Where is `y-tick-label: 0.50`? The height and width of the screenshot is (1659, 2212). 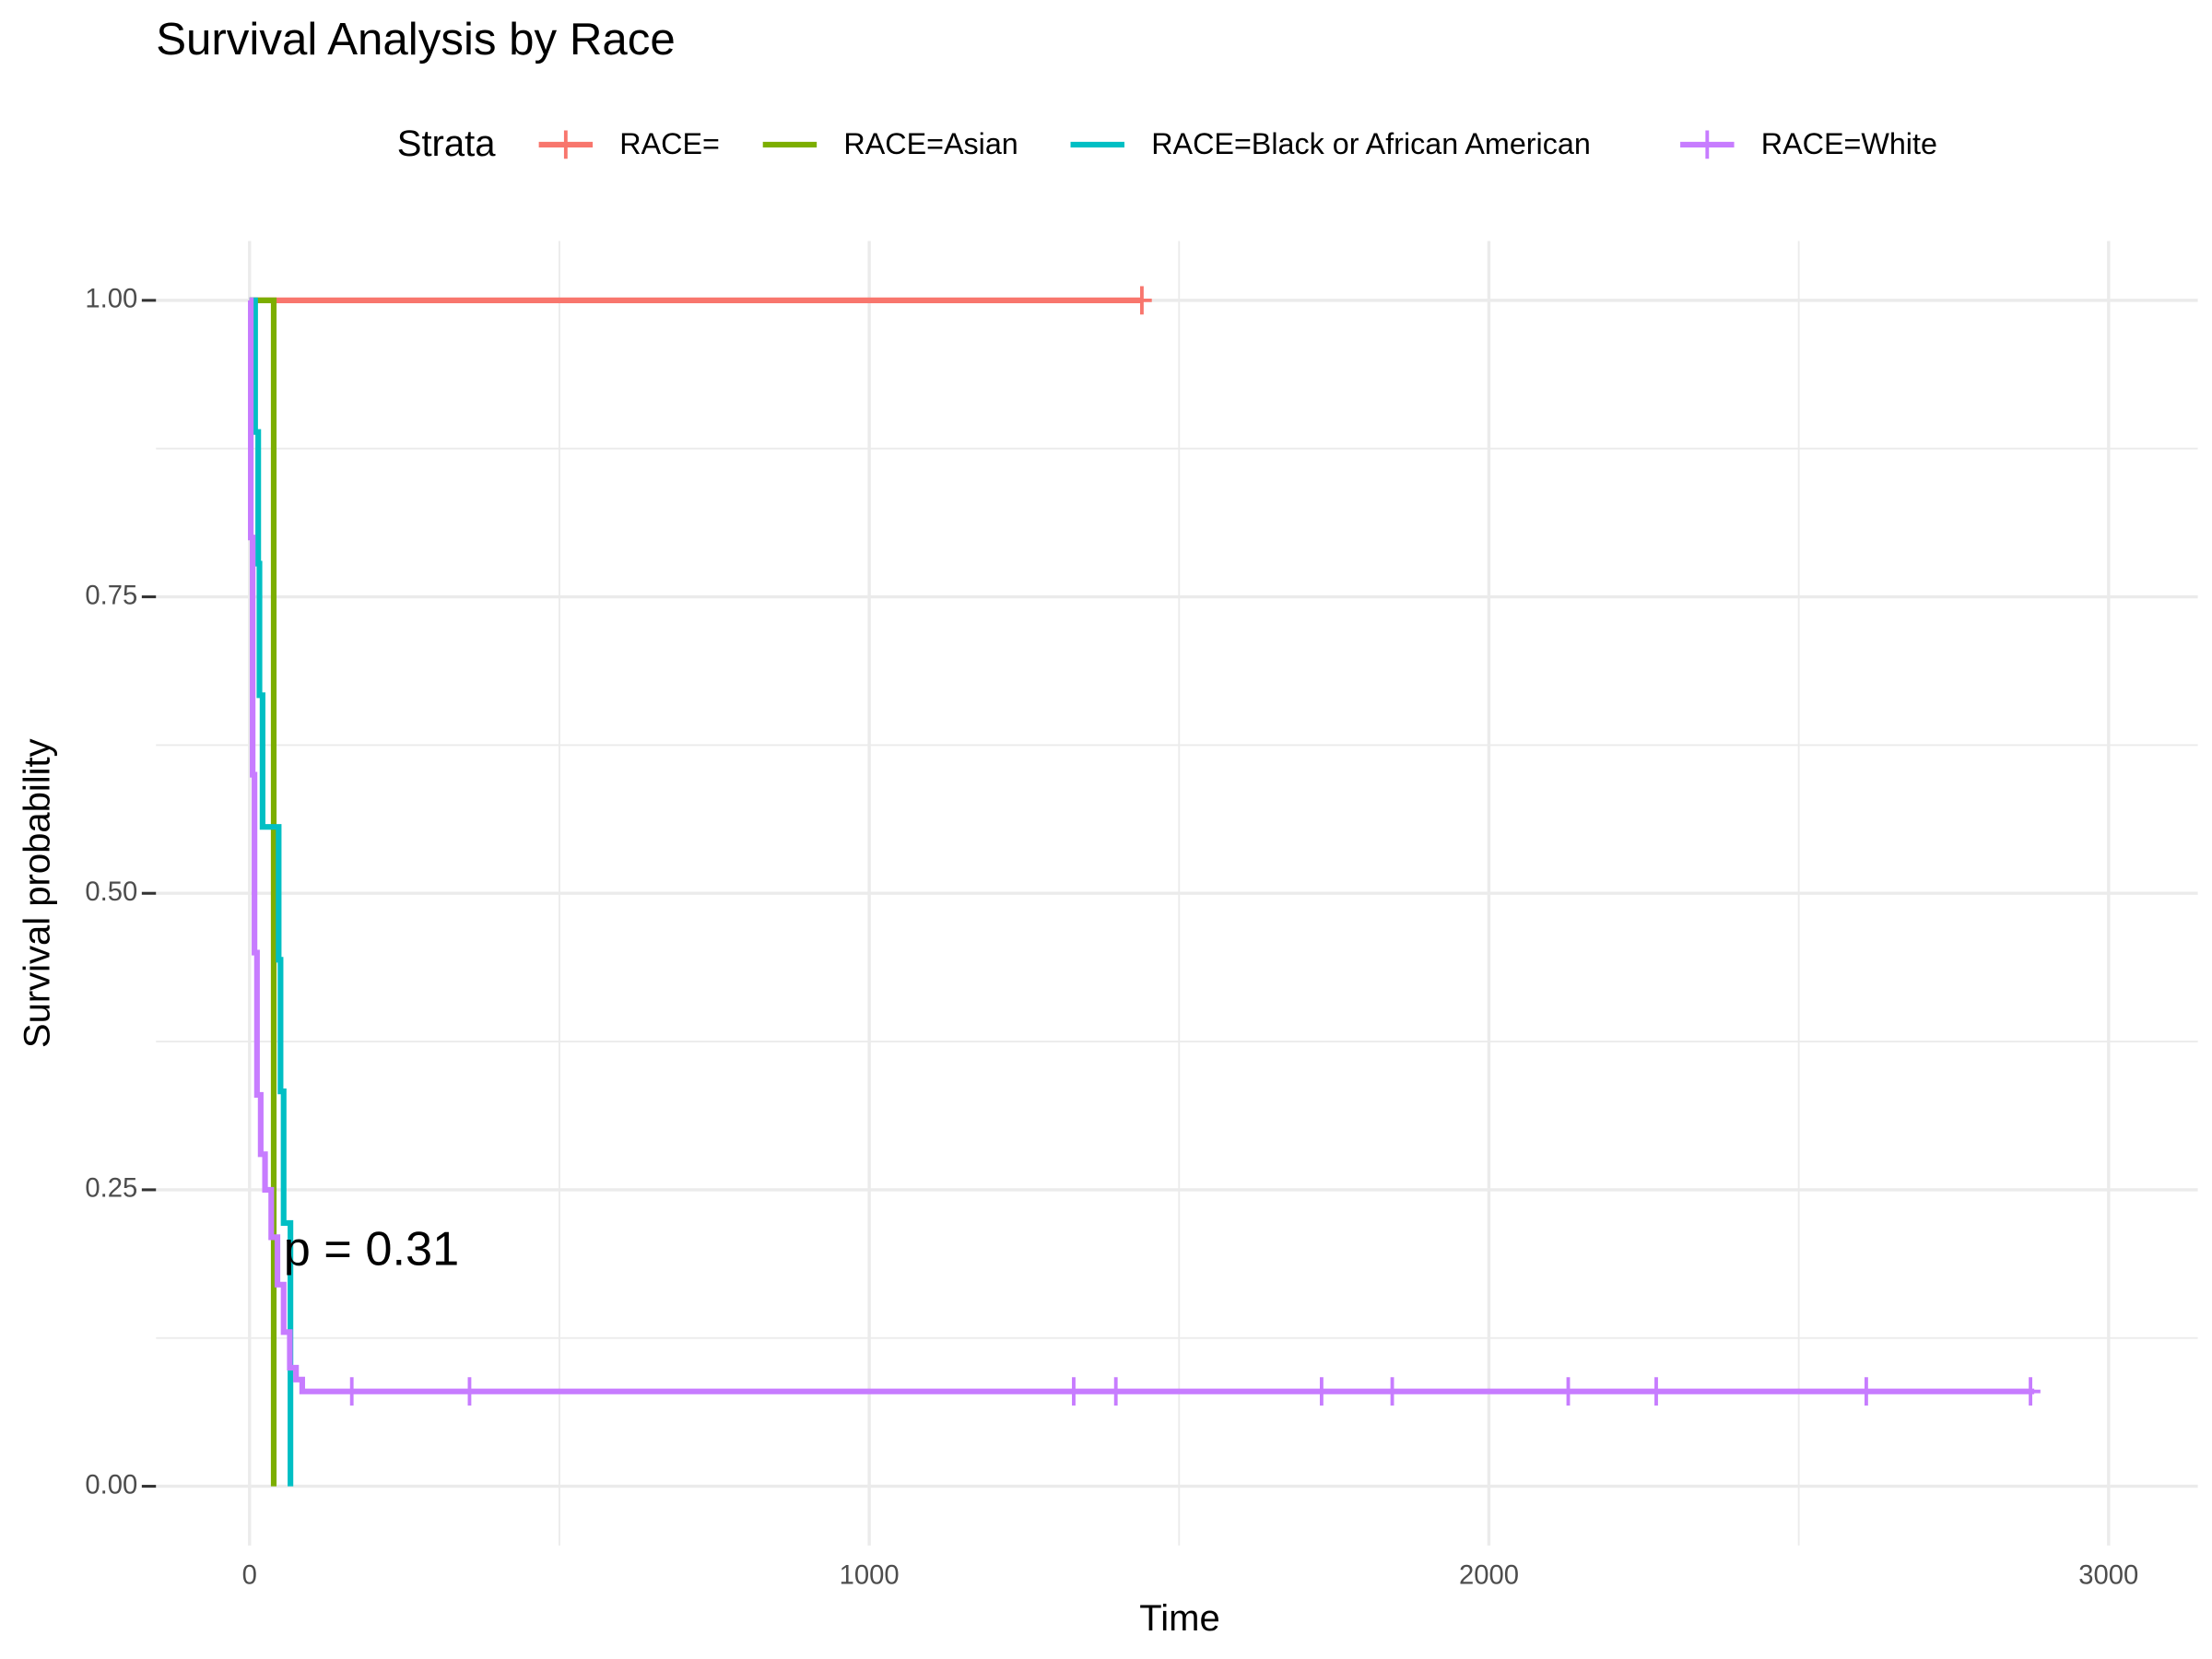 y-tick-label: 0.50 is located at coordinates (111, 892).